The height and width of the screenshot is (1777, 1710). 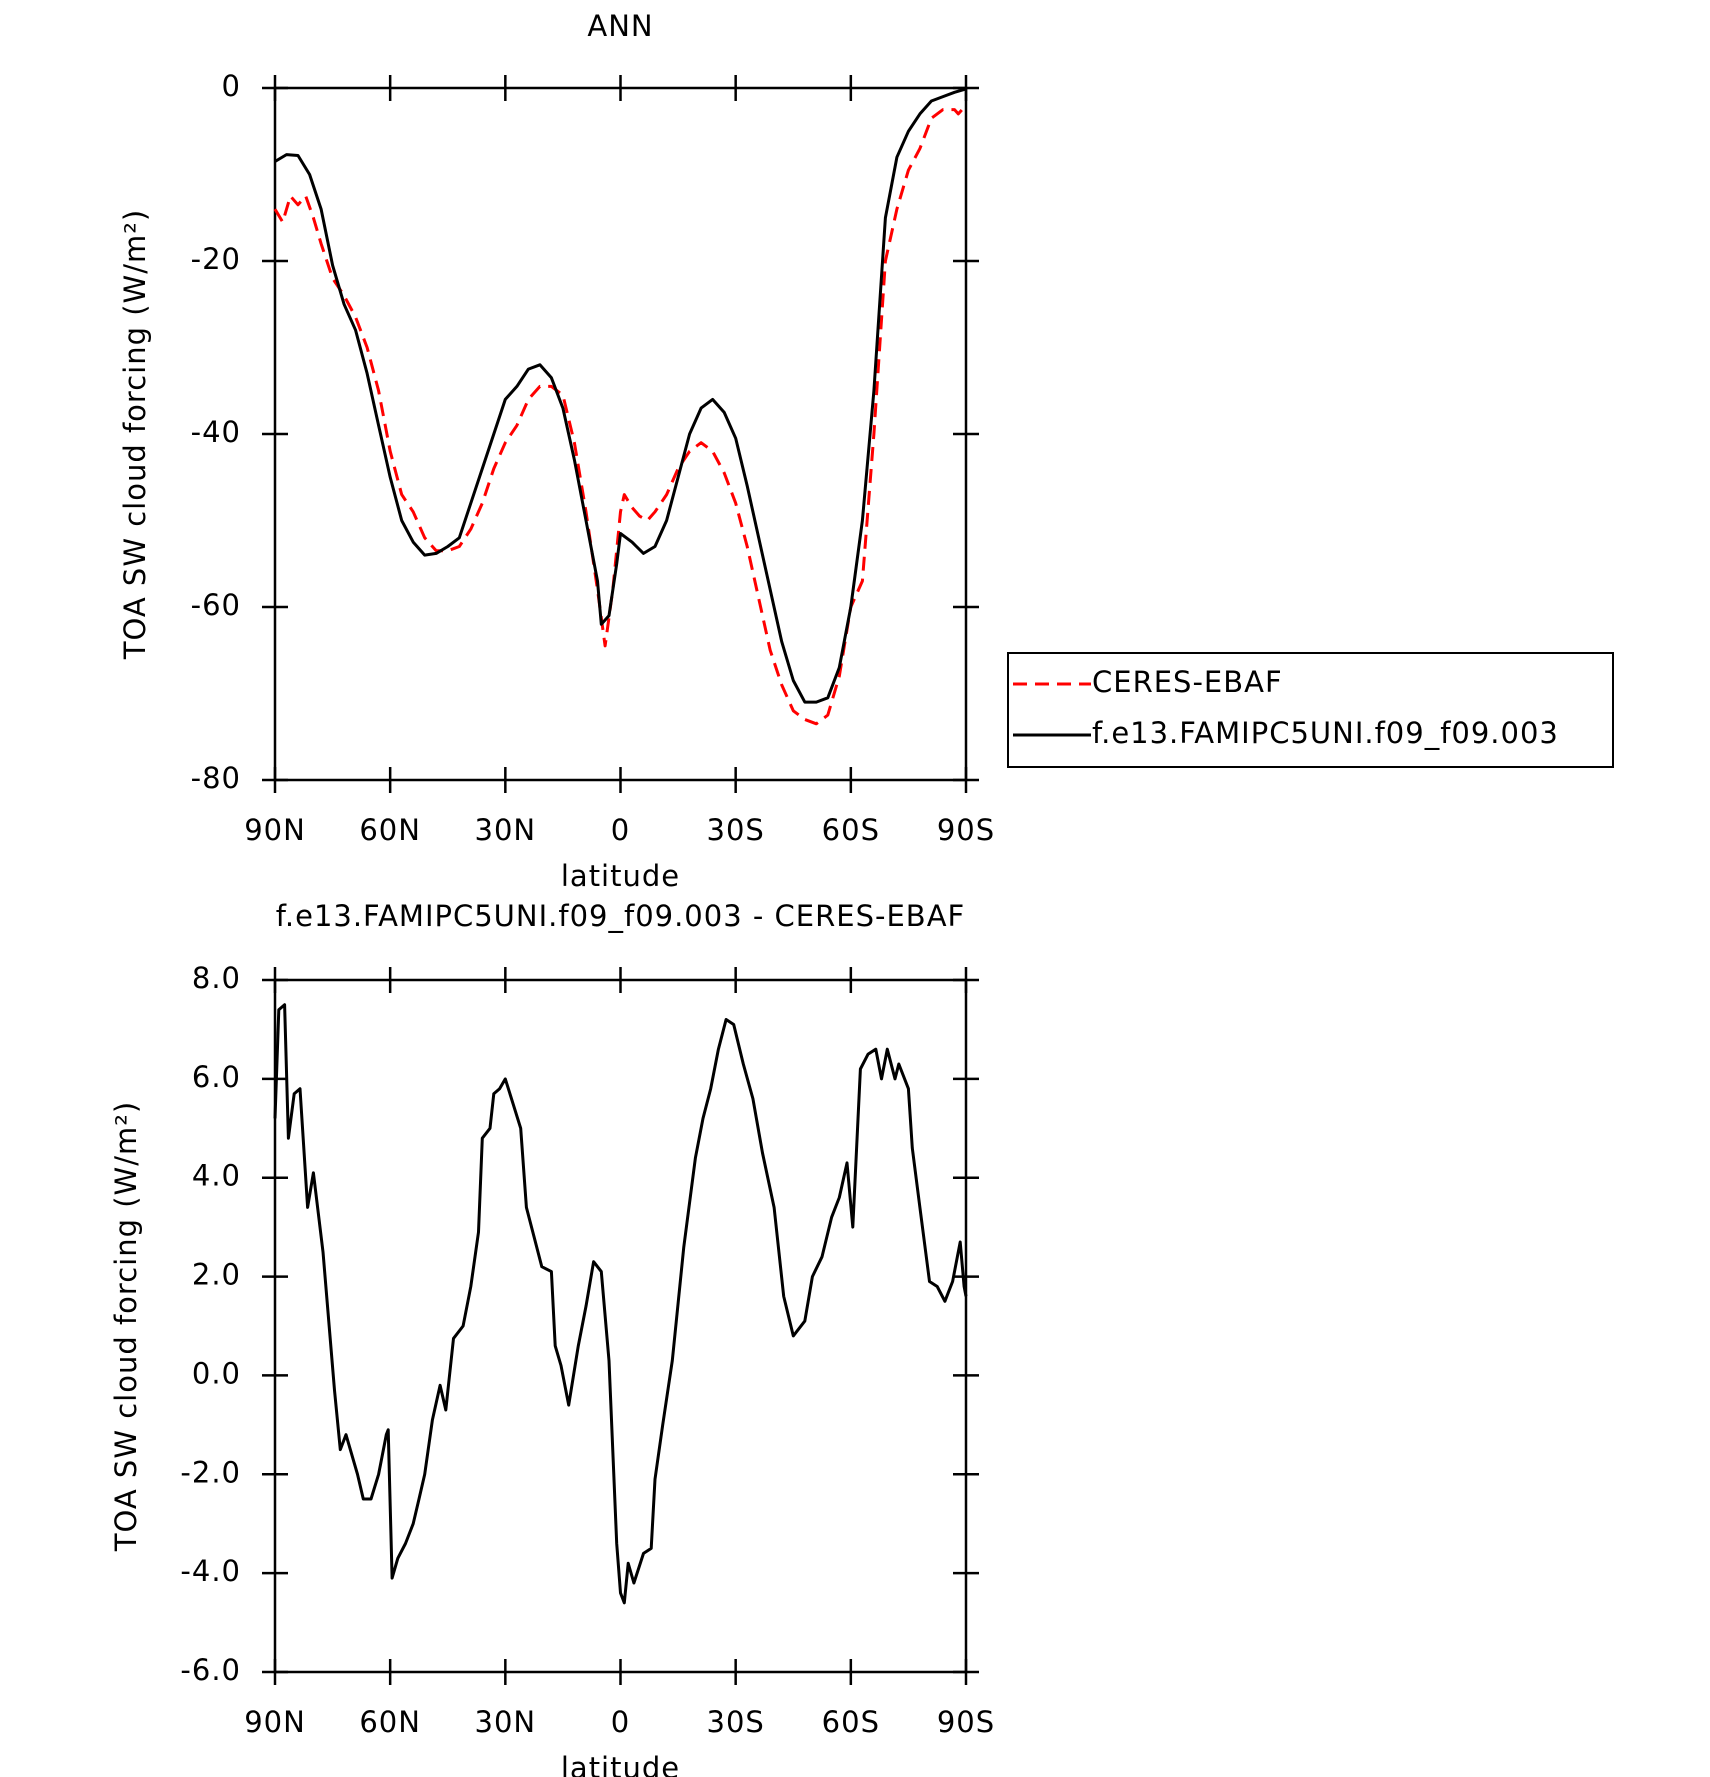 What do you see at coordinates (216, 1176) in the screenshot?
I see `y-tick-label: 4.0` at bounding box center [216, 1176].